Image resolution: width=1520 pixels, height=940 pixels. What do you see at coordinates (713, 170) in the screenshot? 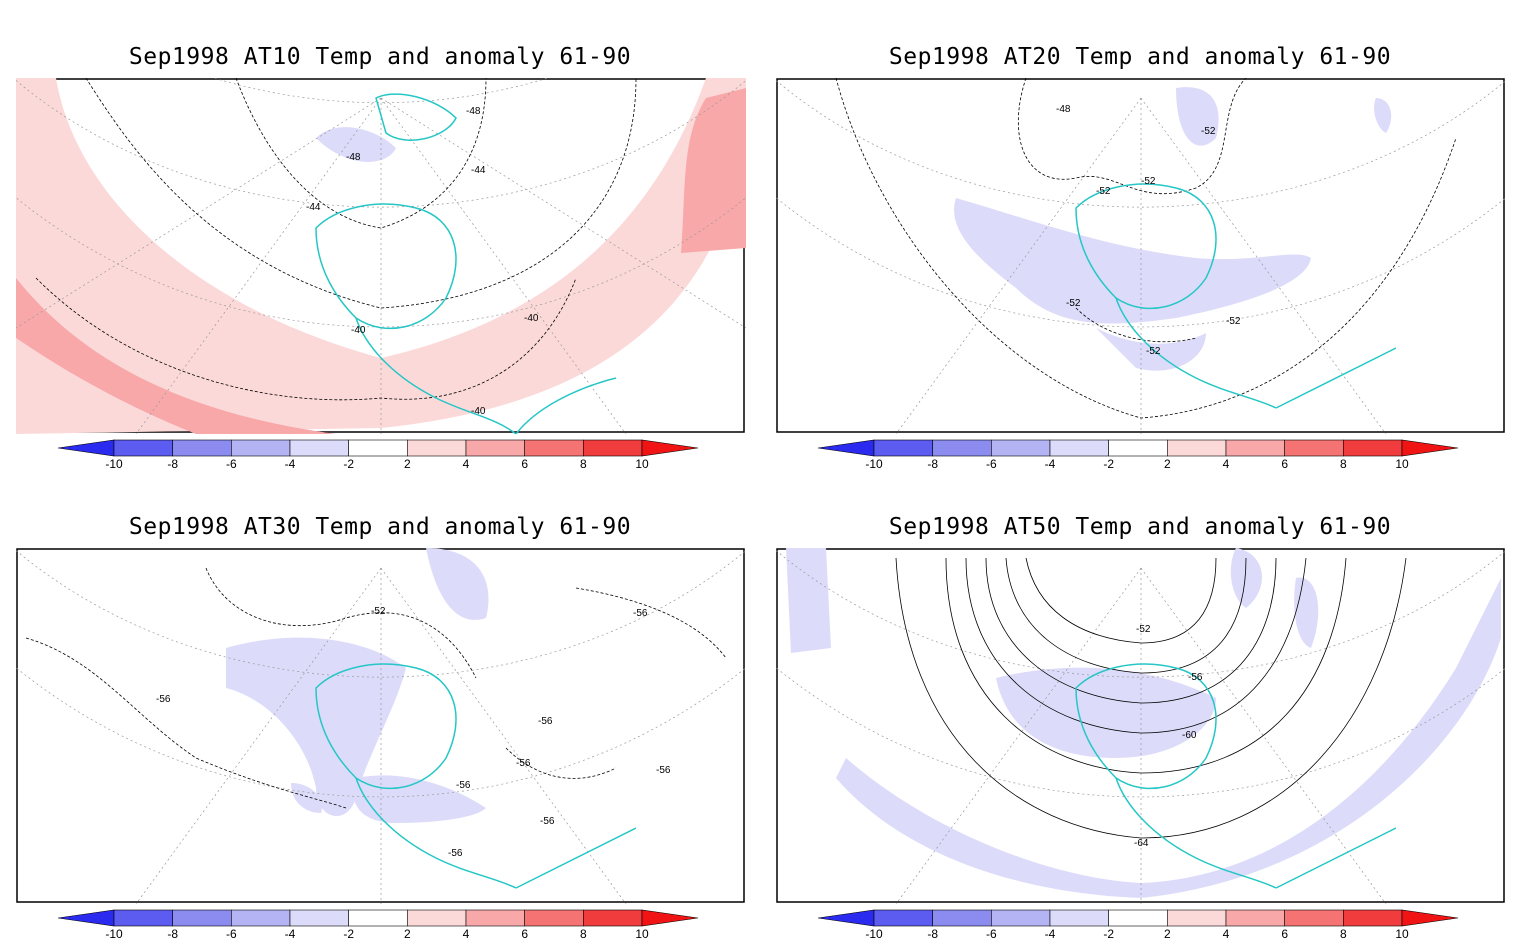
I see `anomaly-warm-strong` at bounding box center [713, 170].